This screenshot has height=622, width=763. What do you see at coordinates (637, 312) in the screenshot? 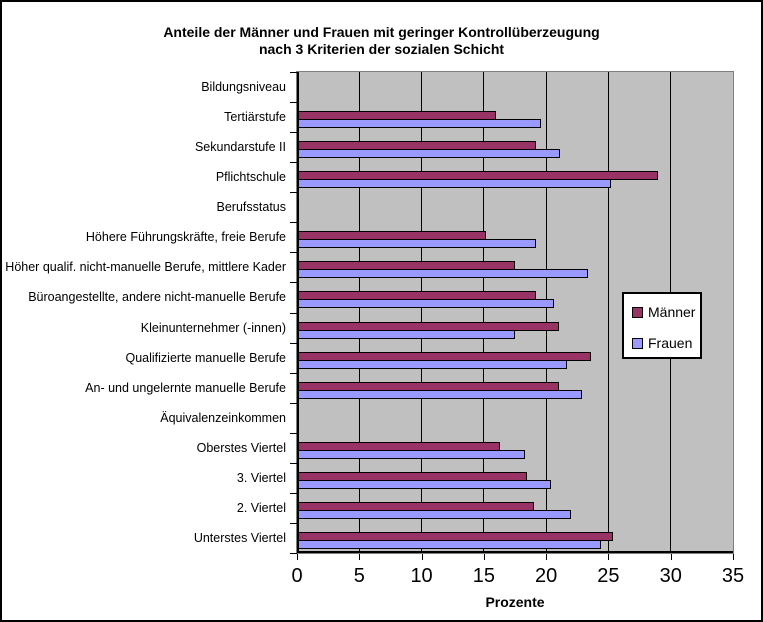
I see `legend-swatch-männer` at bounding box center [637, 312].